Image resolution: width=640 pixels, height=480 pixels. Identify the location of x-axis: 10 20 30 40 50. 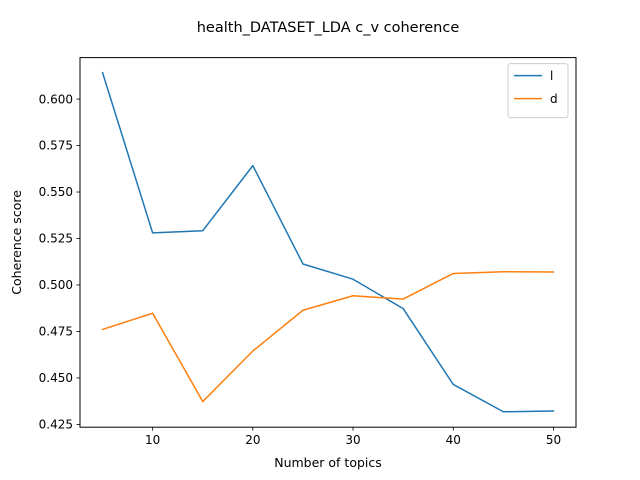
(353, 437).